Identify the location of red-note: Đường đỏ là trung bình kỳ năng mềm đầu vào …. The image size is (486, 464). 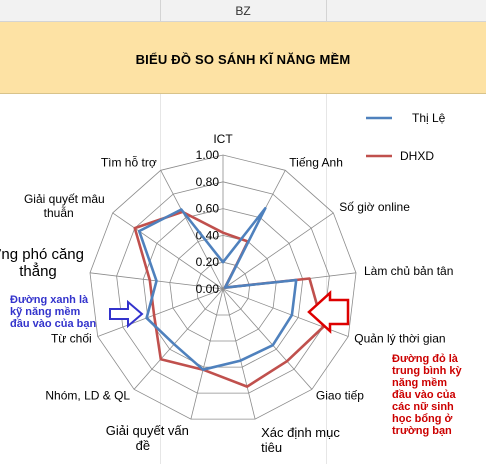
(427, 395).